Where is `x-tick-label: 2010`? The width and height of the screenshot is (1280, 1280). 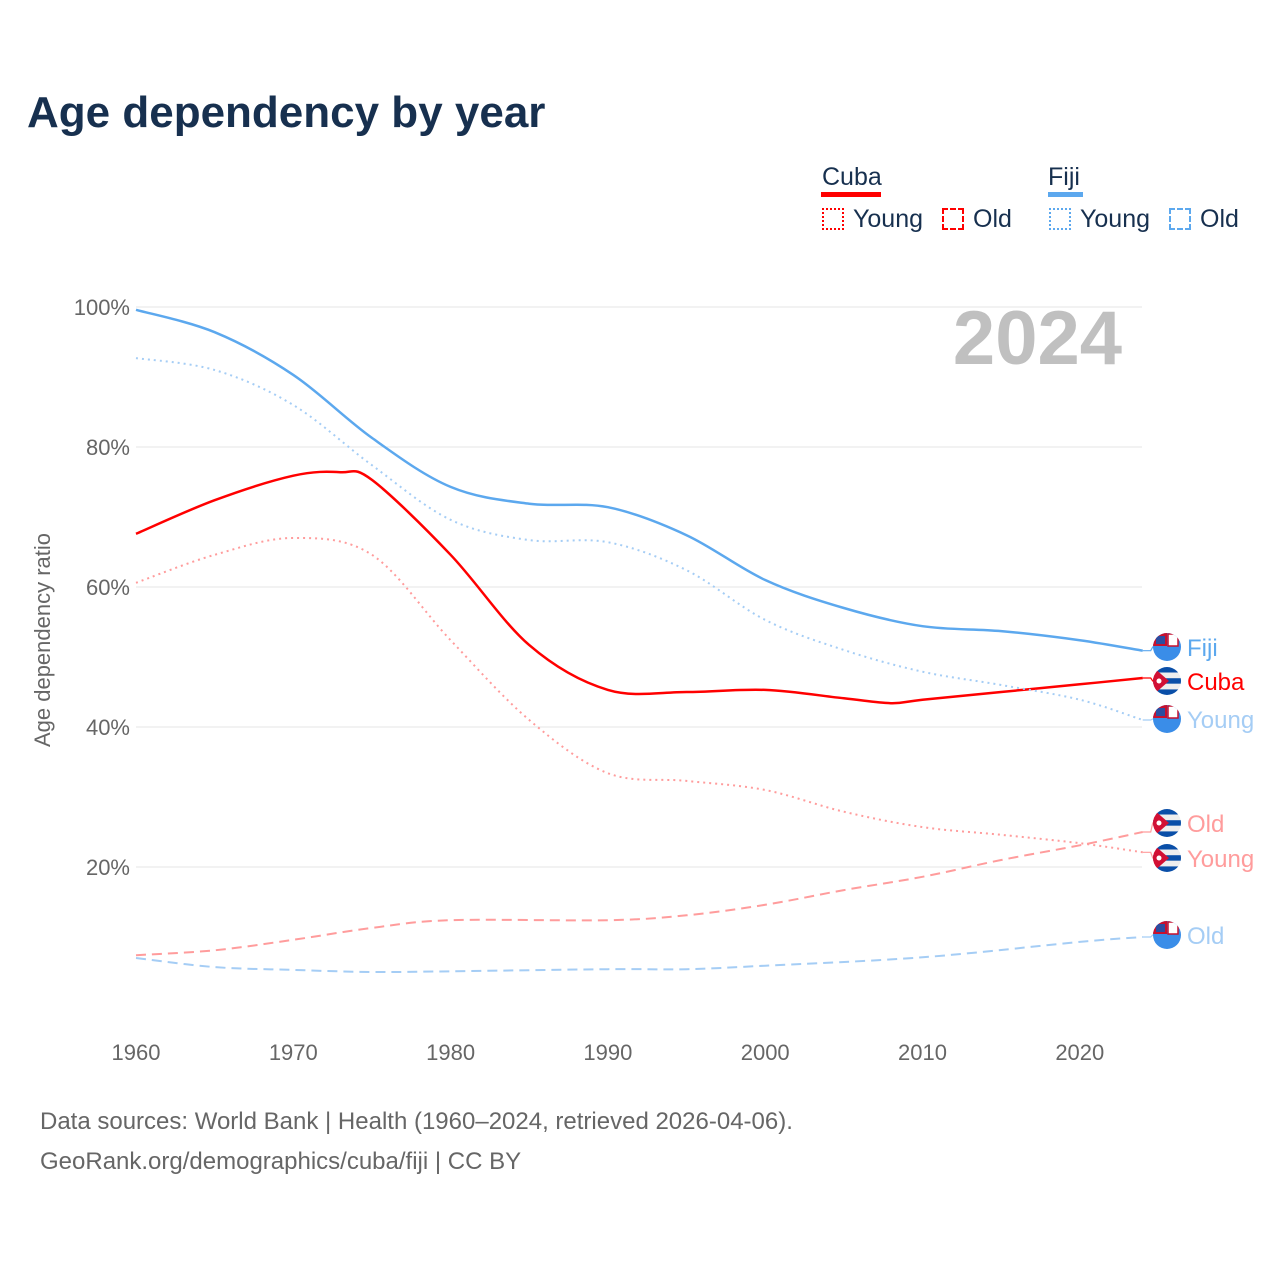 x-tick-label: 2010 is located at coordinates (922, 1052).